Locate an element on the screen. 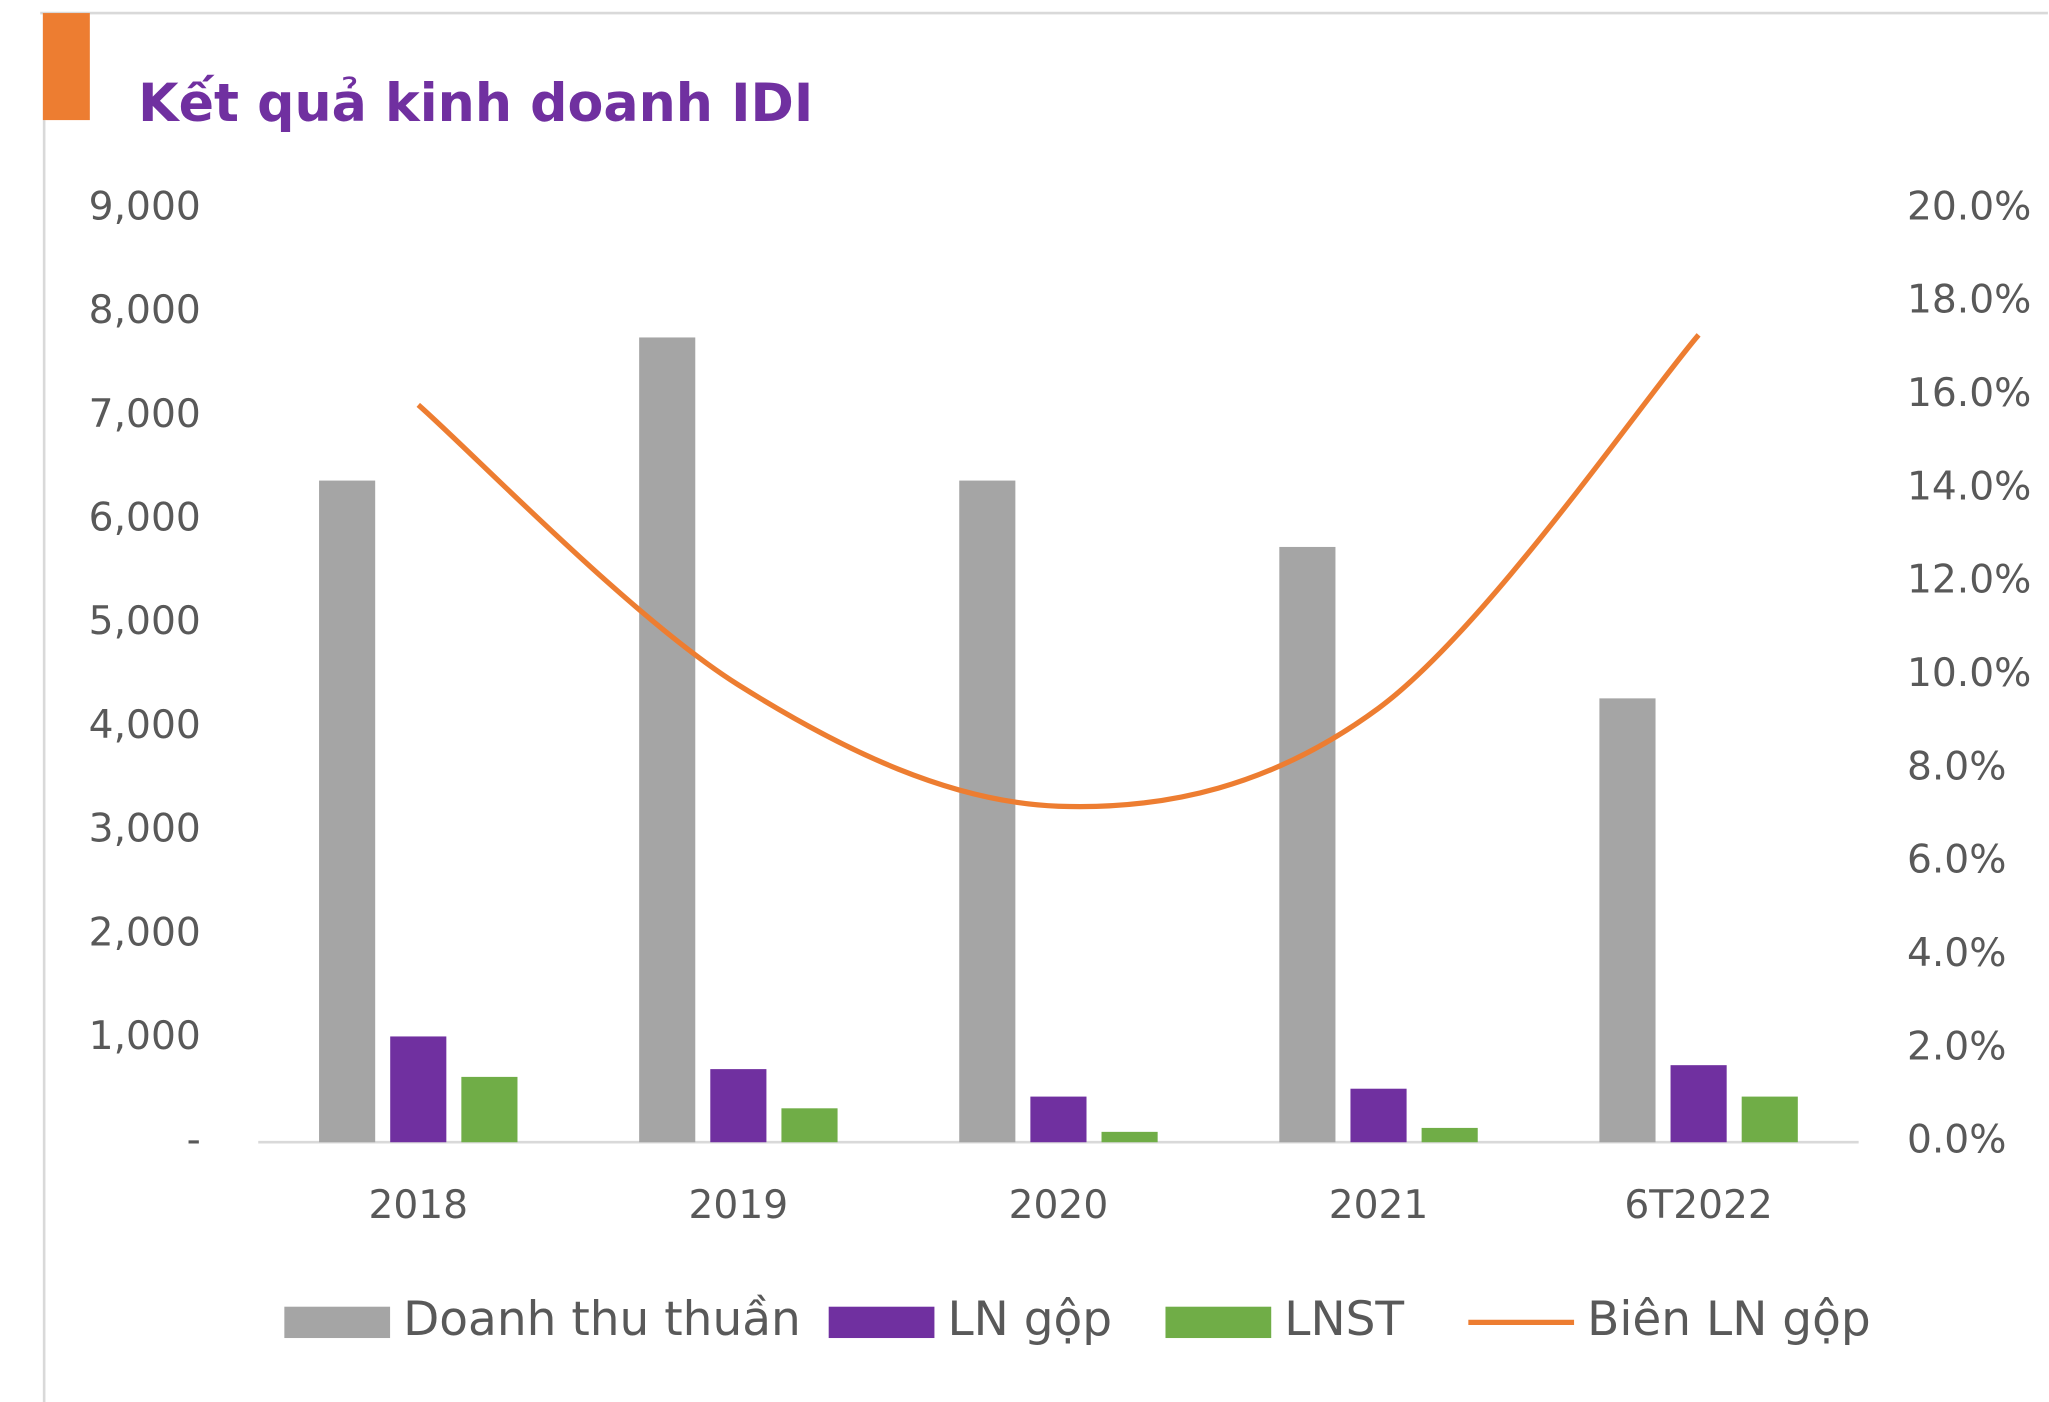 The height and width of the screenshot is (1402, 2049). y2-tick-label: 18.0% is located at coordinates (1969, 300).